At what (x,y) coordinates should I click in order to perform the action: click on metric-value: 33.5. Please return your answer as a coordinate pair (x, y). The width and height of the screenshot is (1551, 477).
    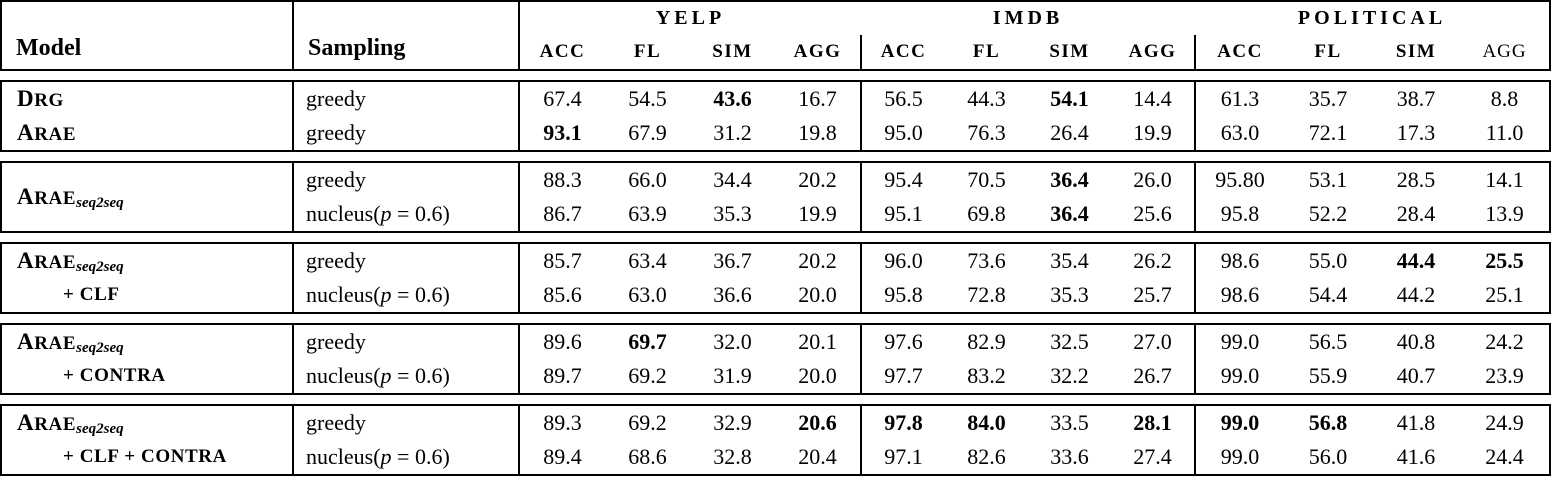
    Looking at the image, I should click on (1069, 422).